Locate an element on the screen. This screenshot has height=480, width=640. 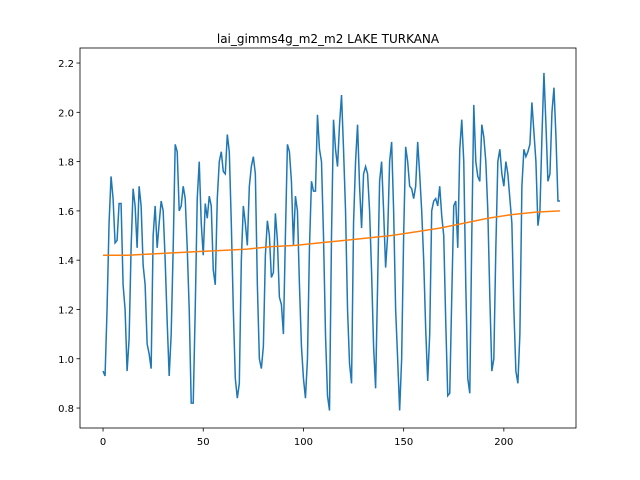
chart-title: lai_gimms4g_m2_m2 LAKE TURKANA is located at coordinates (328, 39).